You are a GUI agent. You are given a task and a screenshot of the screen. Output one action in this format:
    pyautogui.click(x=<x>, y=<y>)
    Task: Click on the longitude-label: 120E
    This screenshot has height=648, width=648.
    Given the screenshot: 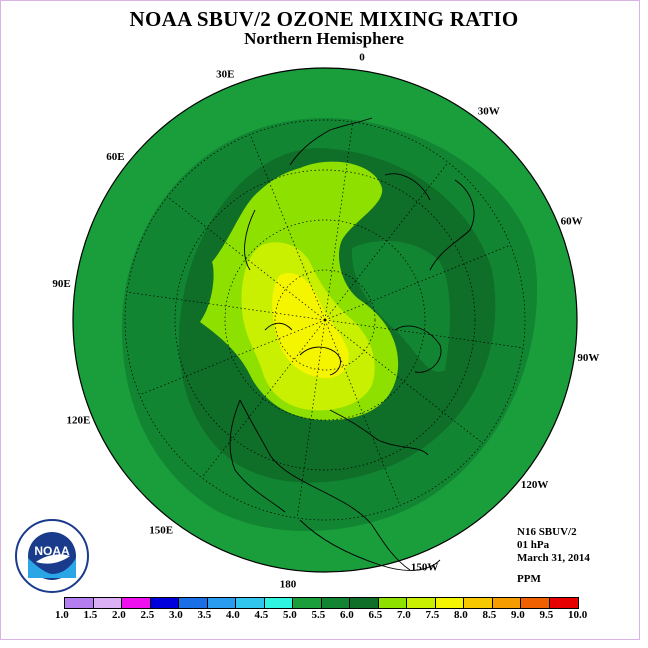 What is the action you would take?
    pyautogui.click(x=78, y=421)
    